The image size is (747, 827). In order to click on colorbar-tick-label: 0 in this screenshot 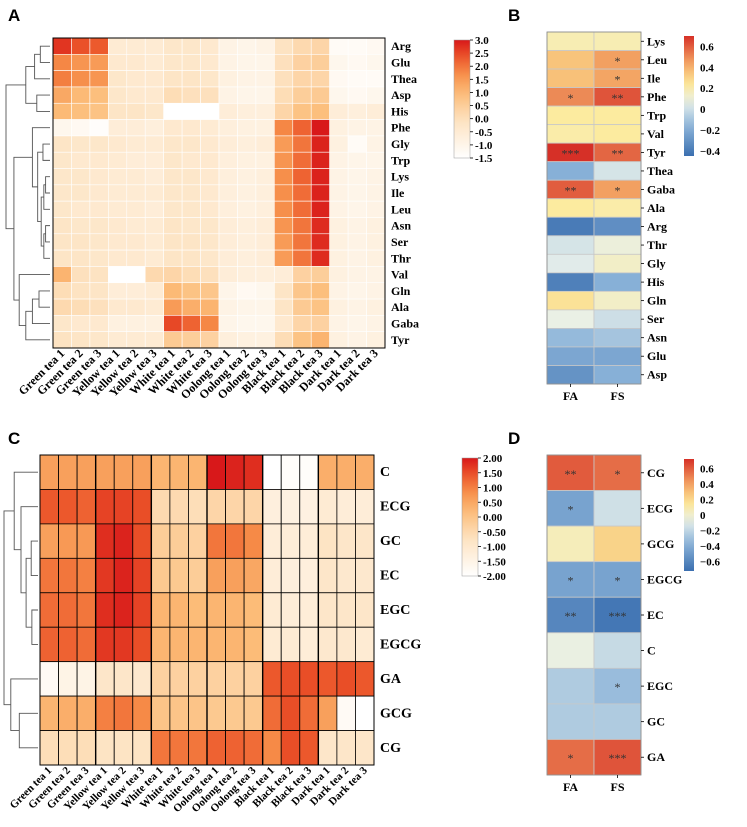, I will do `click(703, 110)`.